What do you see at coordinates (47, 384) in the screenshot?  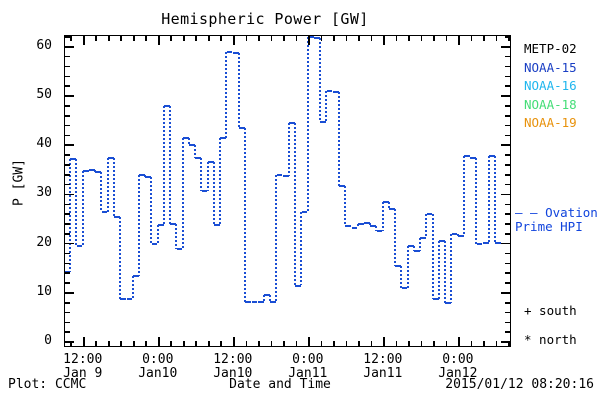 I see `plot-credit: Plot: CCMC` at bounding box center [47, 384].